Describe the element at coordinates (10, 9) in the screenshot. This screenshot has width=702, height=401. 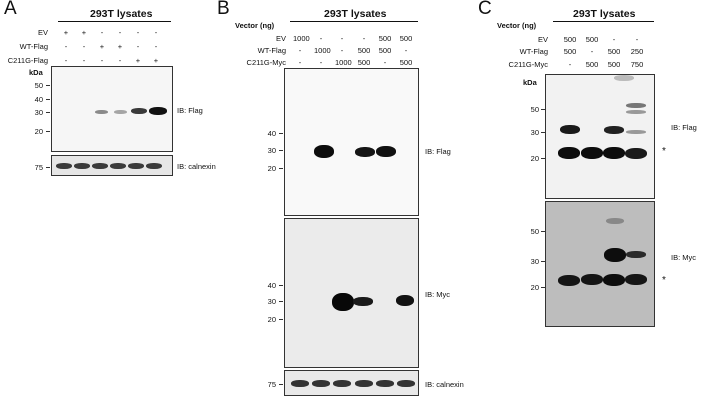
I see `panel-a-letter: A` at that location.